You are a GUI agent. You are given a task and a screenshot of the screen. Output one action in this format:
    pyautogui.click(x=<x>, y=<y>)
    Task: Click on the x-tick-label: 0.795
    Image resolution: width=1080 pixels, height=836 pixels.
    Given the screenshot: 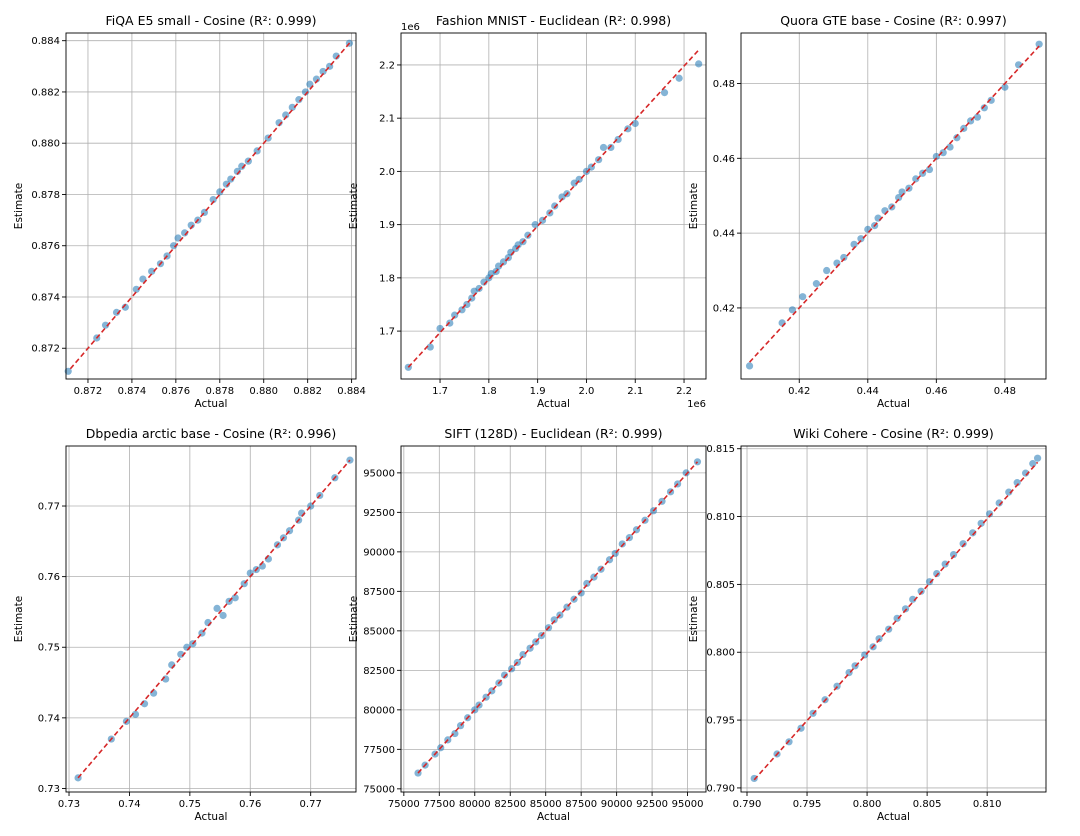 What is the action you would take?
    pyautogui.click(x=807, y=804)
    